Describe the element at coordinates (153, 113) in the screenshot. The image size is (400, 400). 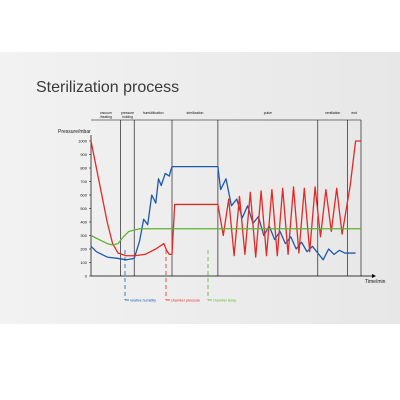
I see `phase-label: humidification` at that location.